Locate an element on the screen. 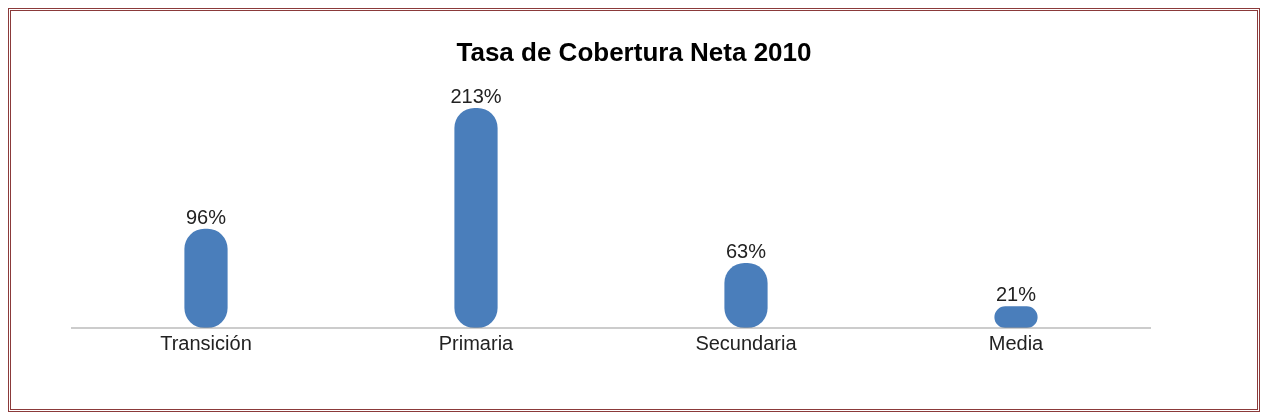  x-tick-label: Transición is located at coordinates (206, 343).